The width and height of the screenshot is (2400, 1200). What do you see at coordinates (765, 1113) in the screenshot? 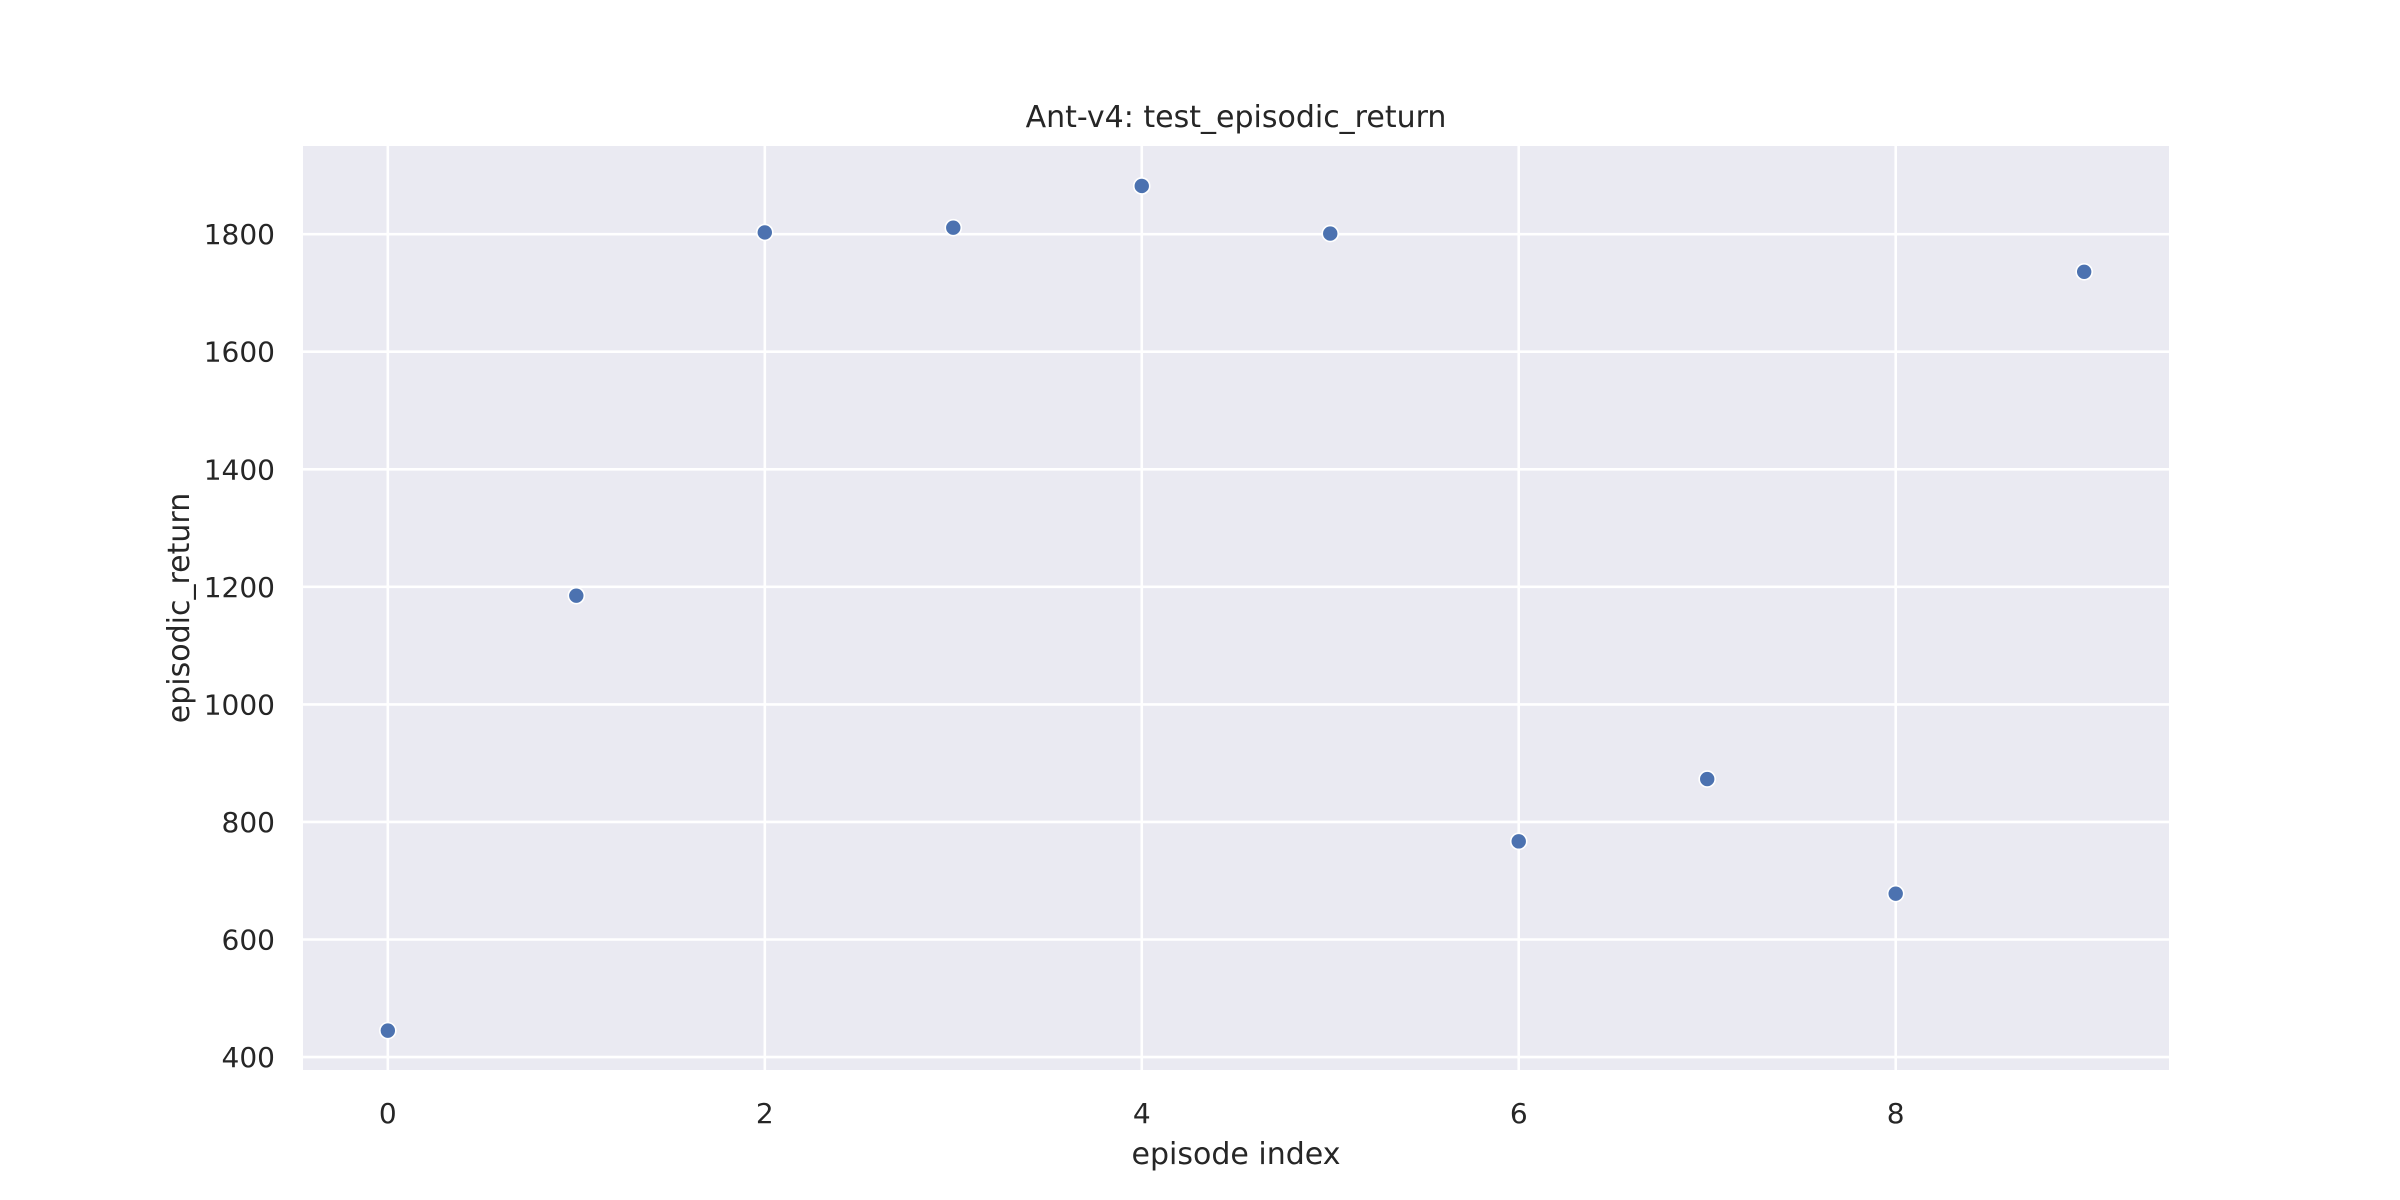
I see `x-tick-label: 2` at bounding box center [765, 1113].